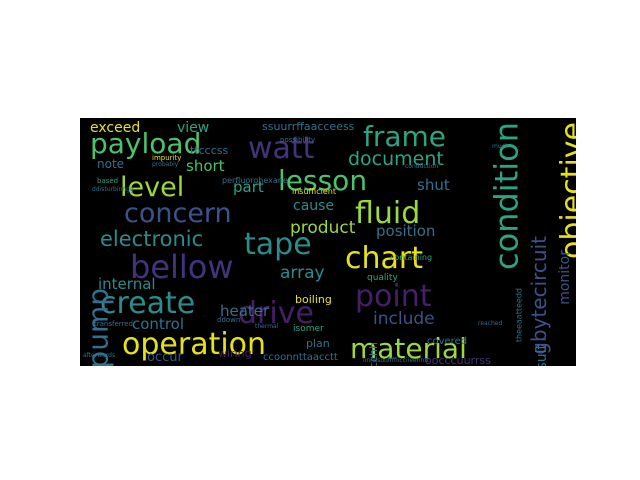 Image resolution: width=640 pixels, height=480 pixels. What do you see at coordinates (165, 357) in the screenshot?
I see `word-occur: occur` at bounding box center [165, 357].